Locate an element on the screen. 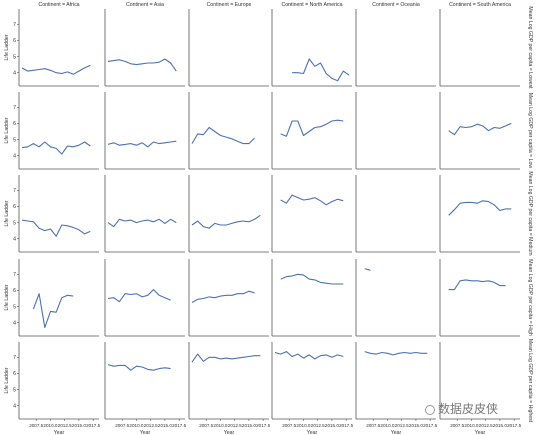 This screenshot has height=435, width=536. row-label: Mean Log GDP per capita = Highest is located at coordinates (530, 381).